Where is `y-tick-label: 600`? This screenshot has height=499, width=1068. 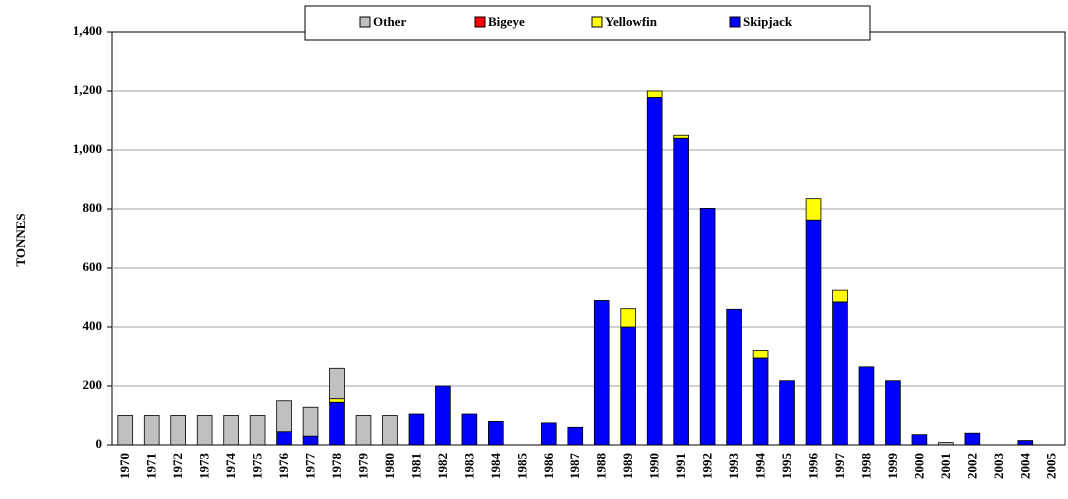
y-tick-label: 600 is located at coordinates (93, 266).